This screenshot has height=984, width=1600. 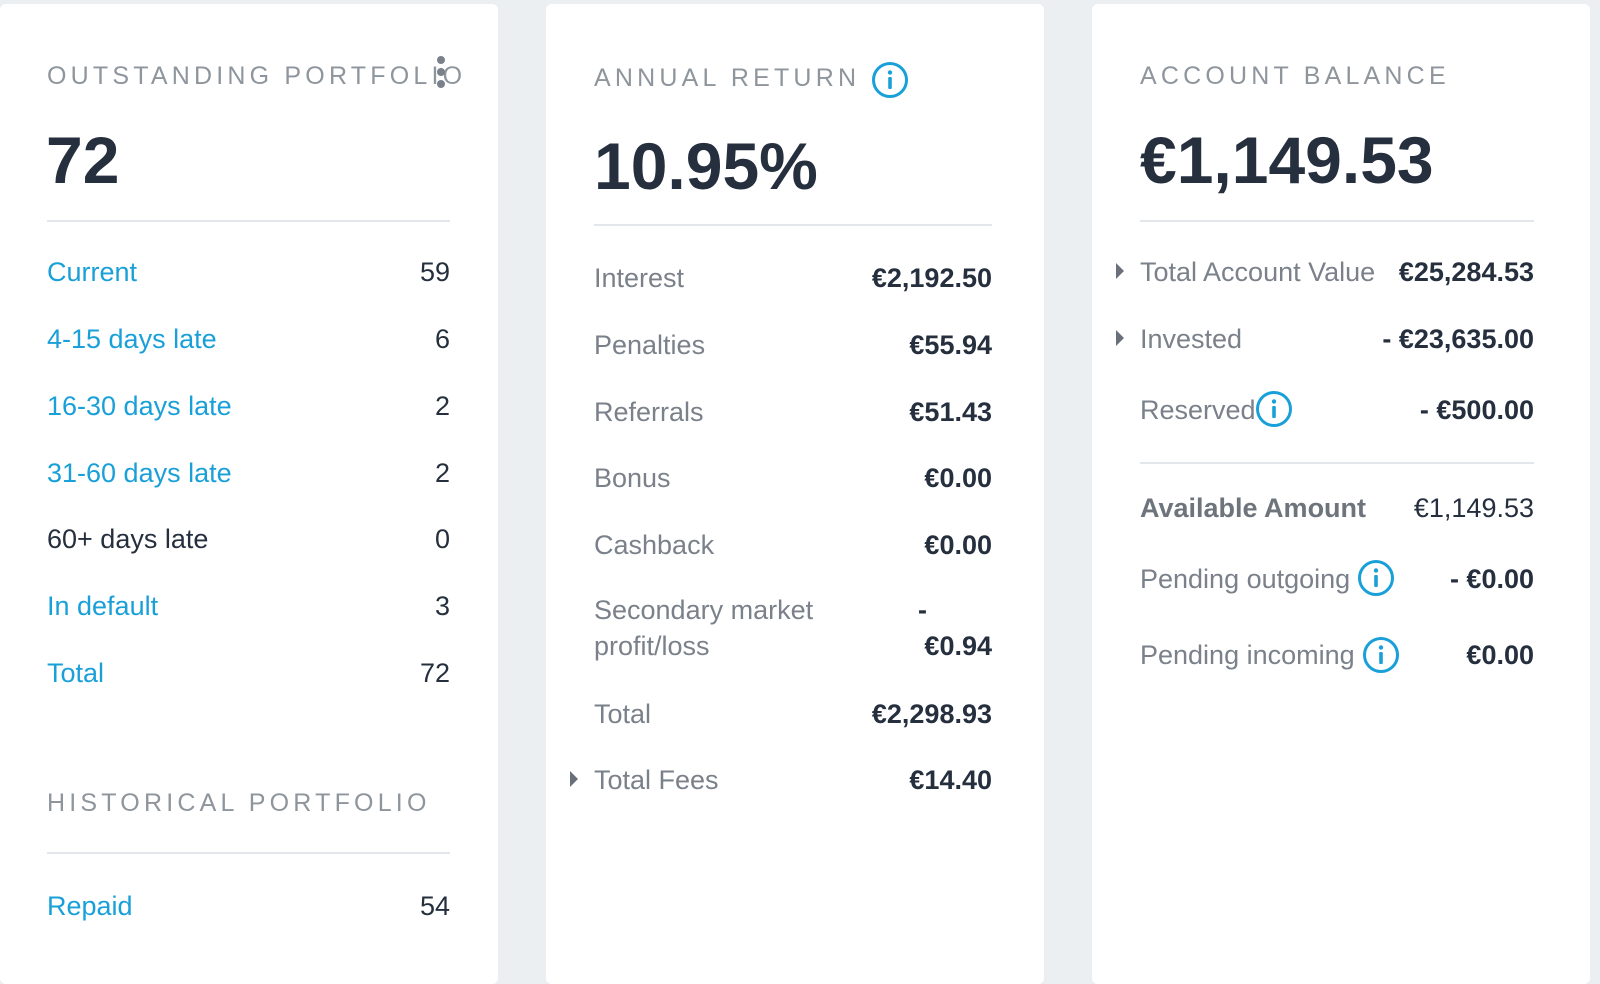 What do you see at coordinates (793, 278) in the screenshot?
I see `return-row-interest: Interest €2,192.50` at bounding box center [793, 278].